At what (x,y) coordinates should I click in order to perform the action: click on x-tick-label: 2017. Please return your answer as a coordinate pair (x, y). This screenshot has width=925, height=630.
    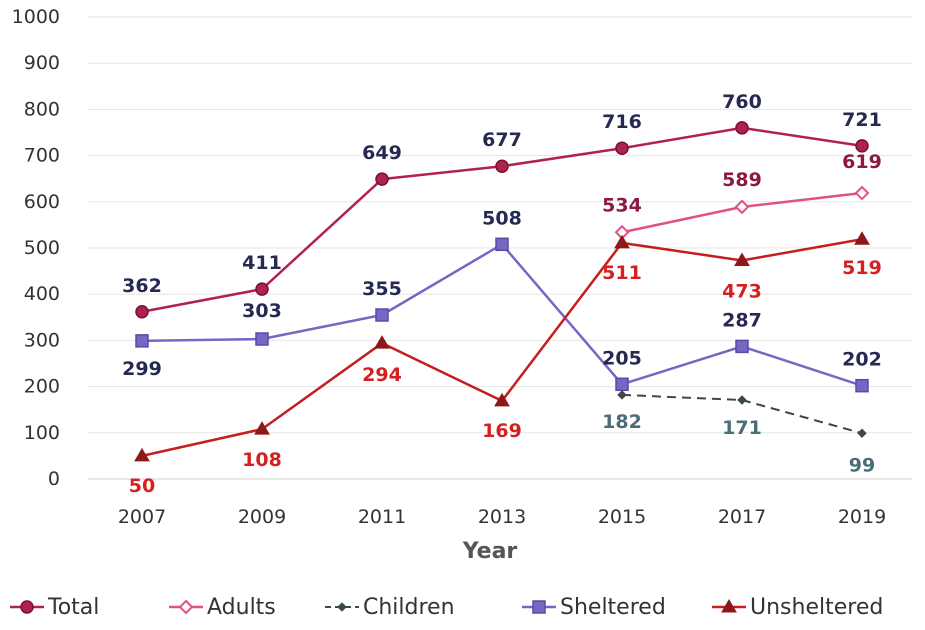
    Looking at the image, I should click on (742, 517).